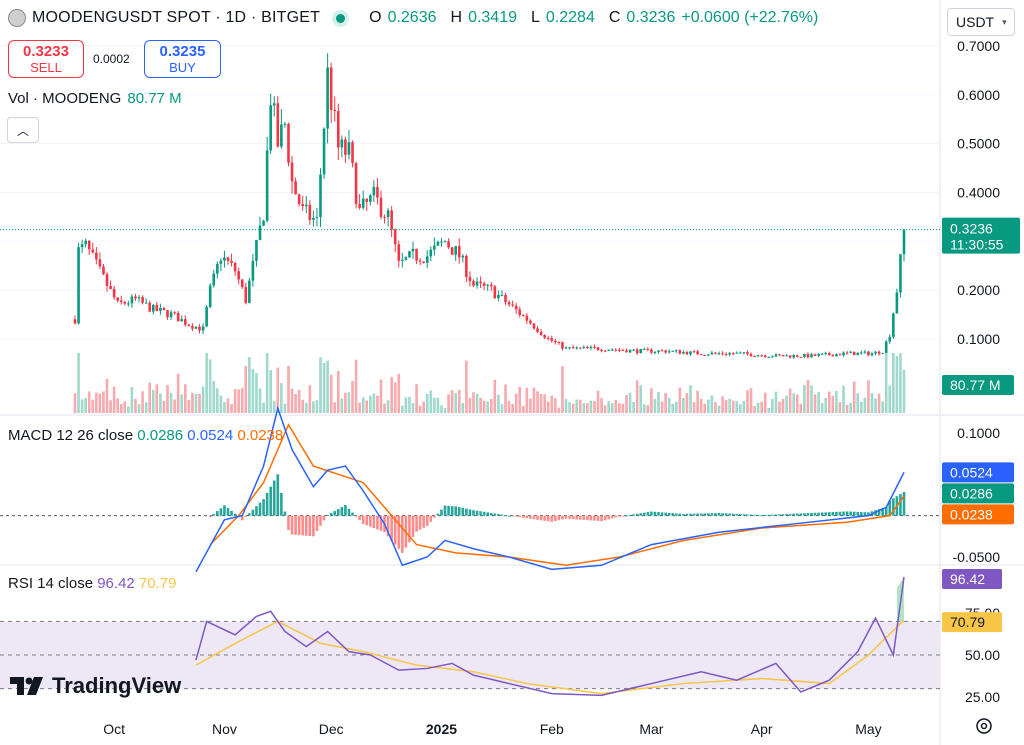 The width and height of the screenshot is (1024, 745). I want to click on price-tick-label: 0.5000, so click(978, 144).